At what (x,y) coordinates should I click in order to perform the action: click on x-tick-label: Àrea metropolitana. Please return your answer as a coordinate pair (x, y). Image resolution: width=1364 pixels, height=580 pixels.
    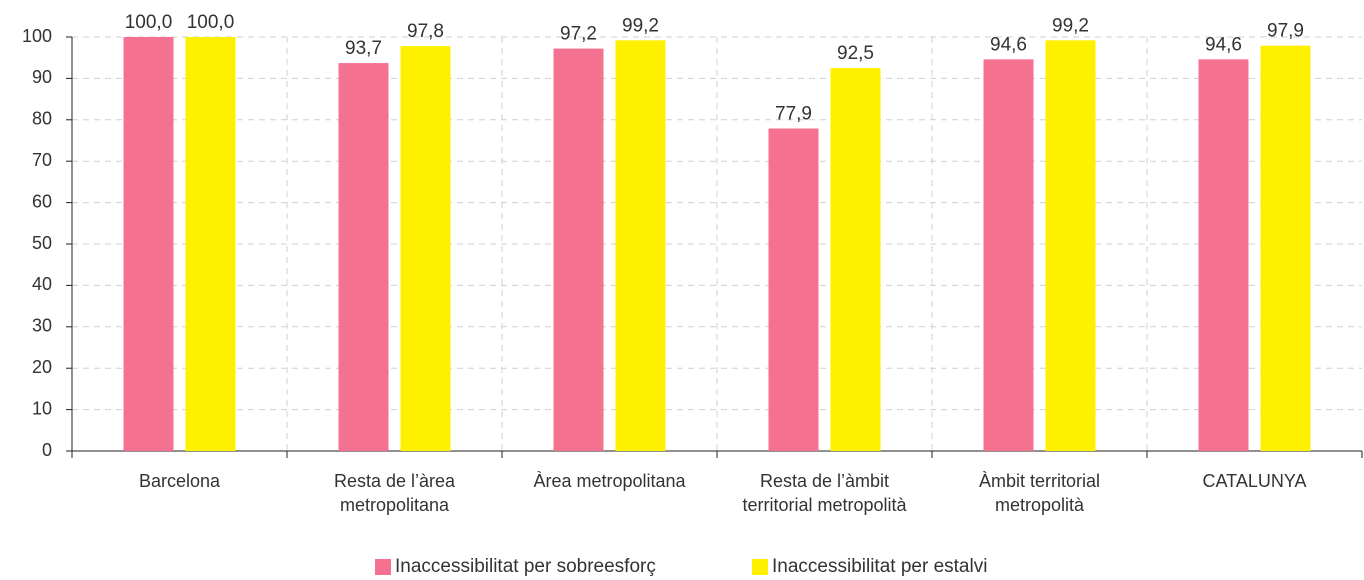
    Looking at the image, I should click on (609, 481).